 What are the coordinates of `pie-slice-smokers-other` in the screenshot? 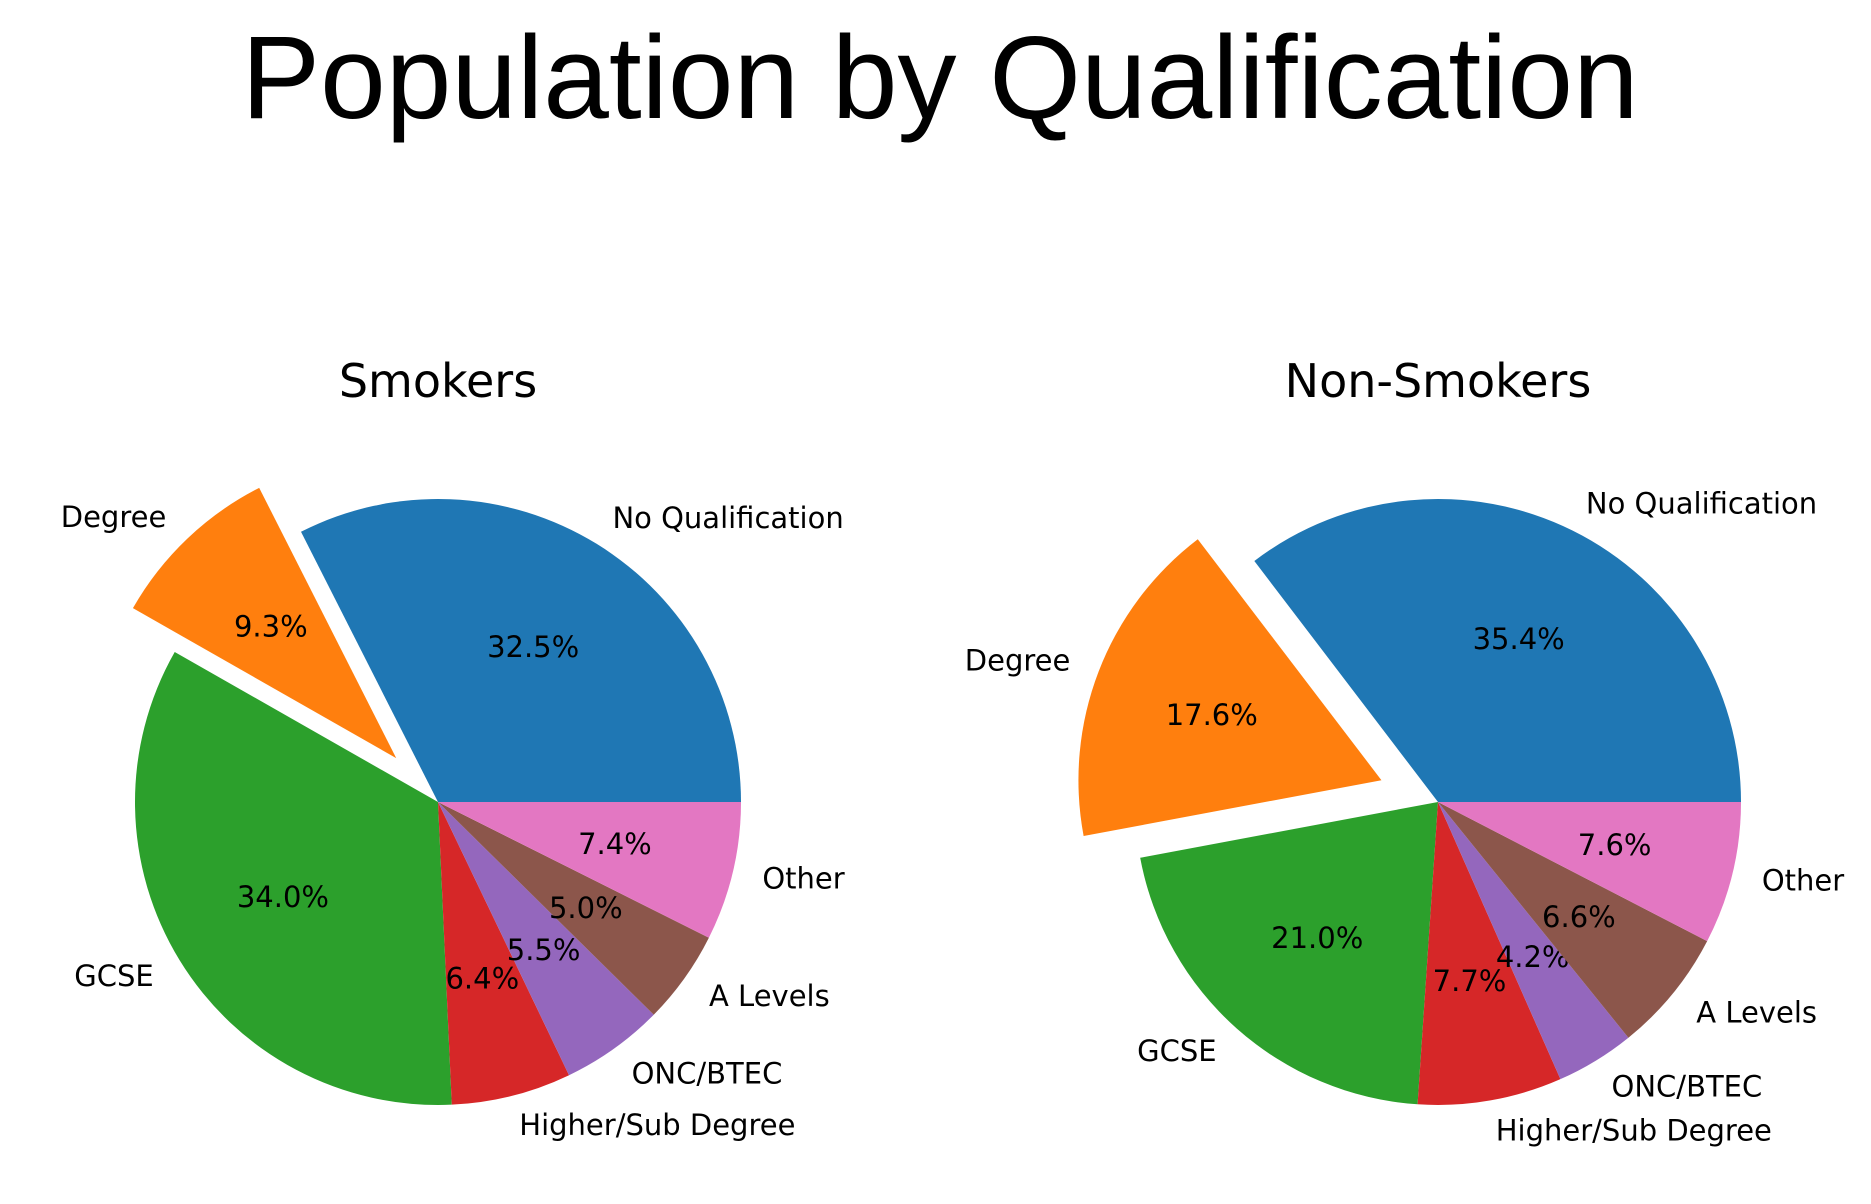 It's located at (589, 870).